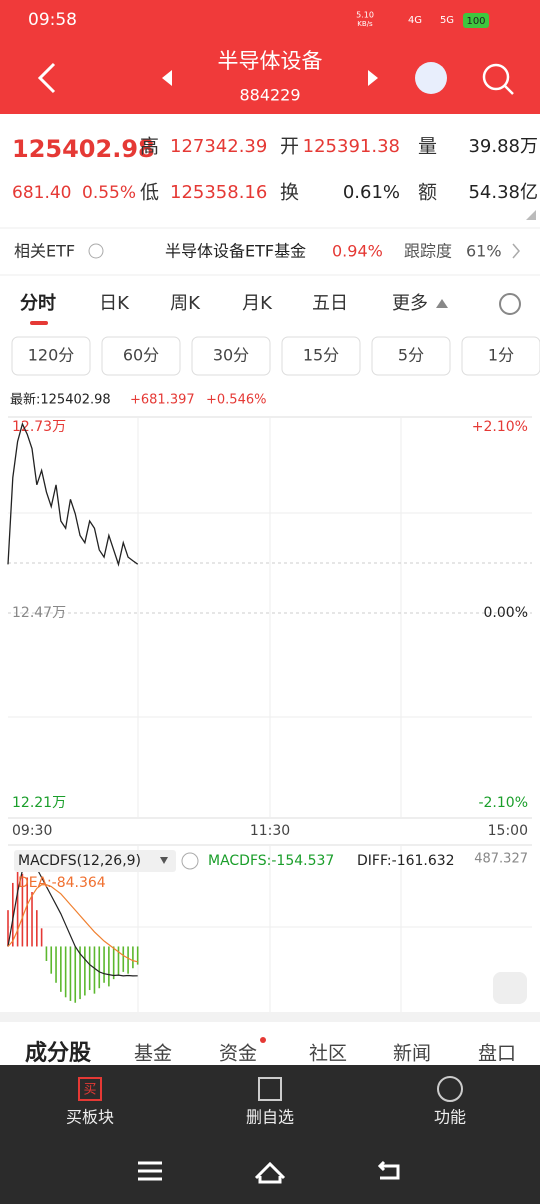 The width and height of the screenshot is (540, 1204). What do you see at coordinates (235, 251) in the screenshot?
I see `etf-name: 半导体设备ETF基金` at bounding box center [235, 251].